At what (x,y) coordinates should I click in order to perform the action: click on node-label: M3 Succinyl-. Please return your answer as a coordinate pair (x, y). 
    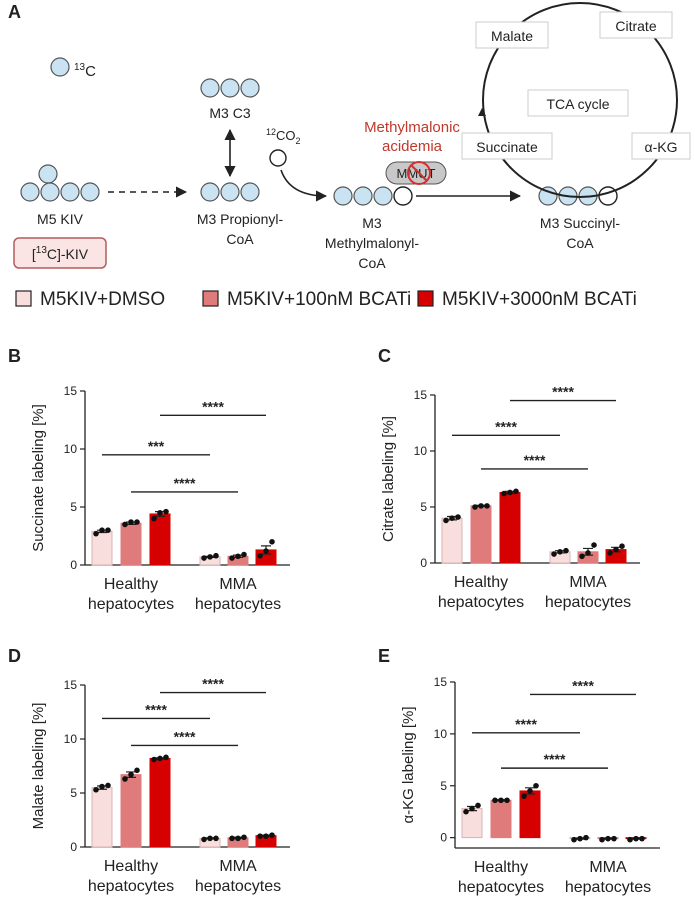
    Looking at the image, I should click on (580, 223).